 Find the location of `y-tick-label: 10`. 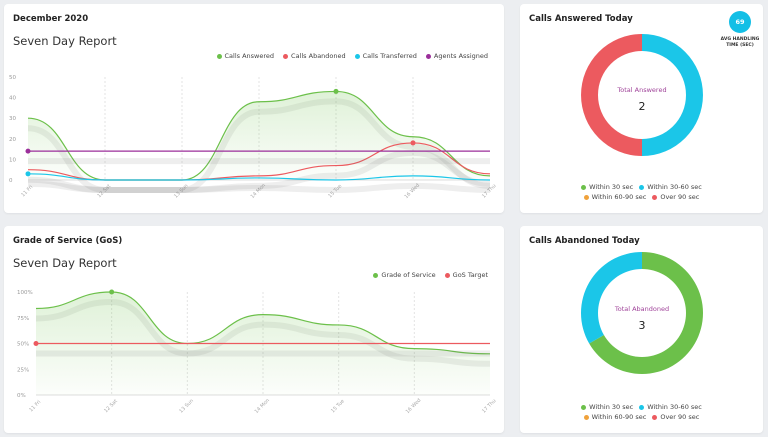

y-tick-label: 10 is located at coordinates (12, 160).